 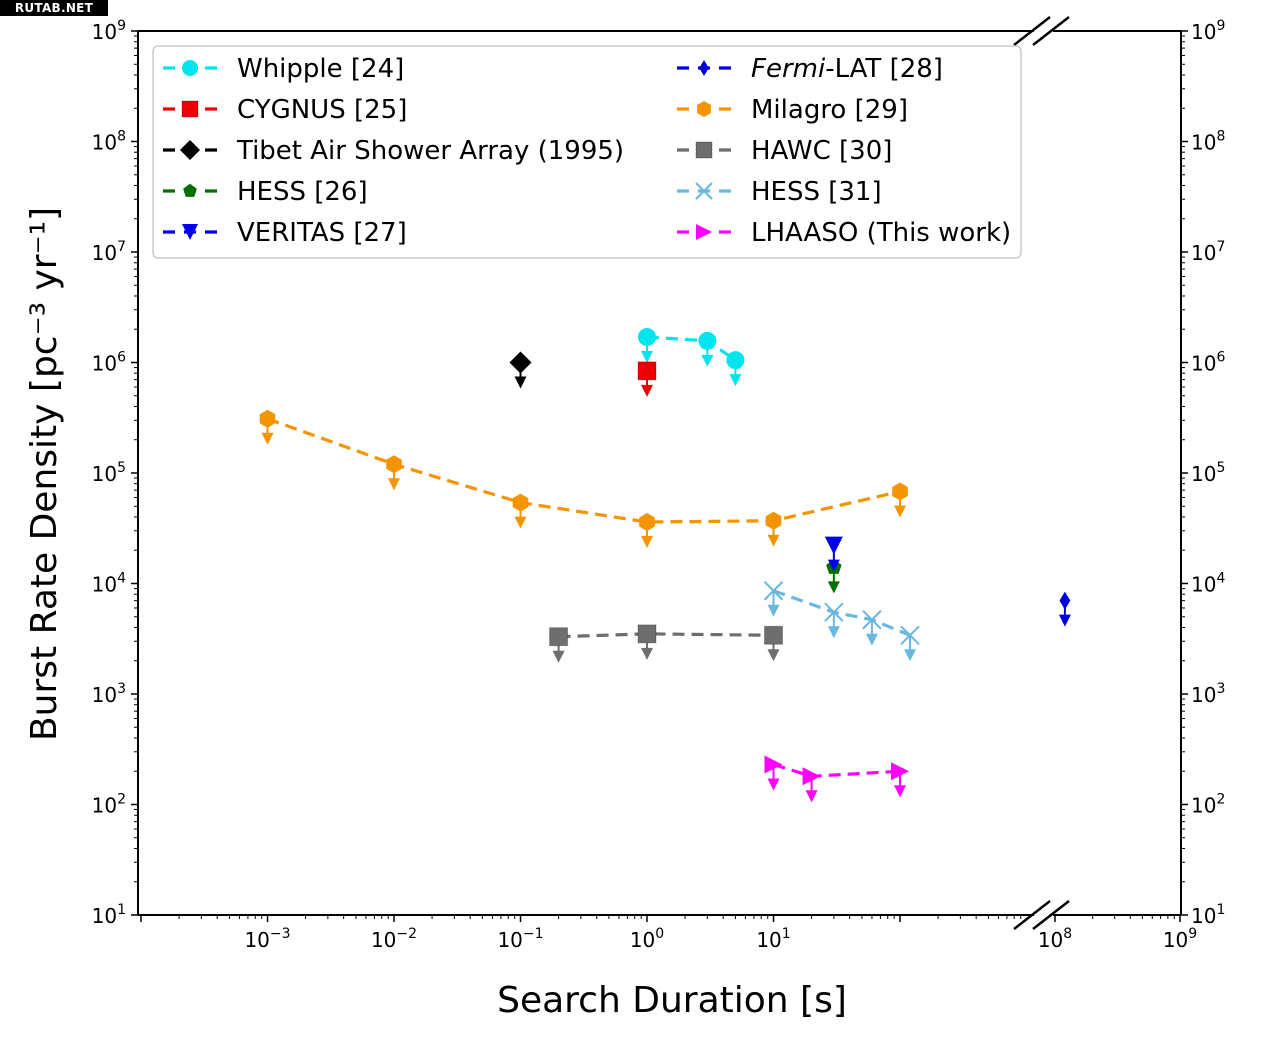 What do you see at coordinates (109, 31) in the screenshot?
I see `y-tick-label: 10⁹` at bounding box center [109, 31].